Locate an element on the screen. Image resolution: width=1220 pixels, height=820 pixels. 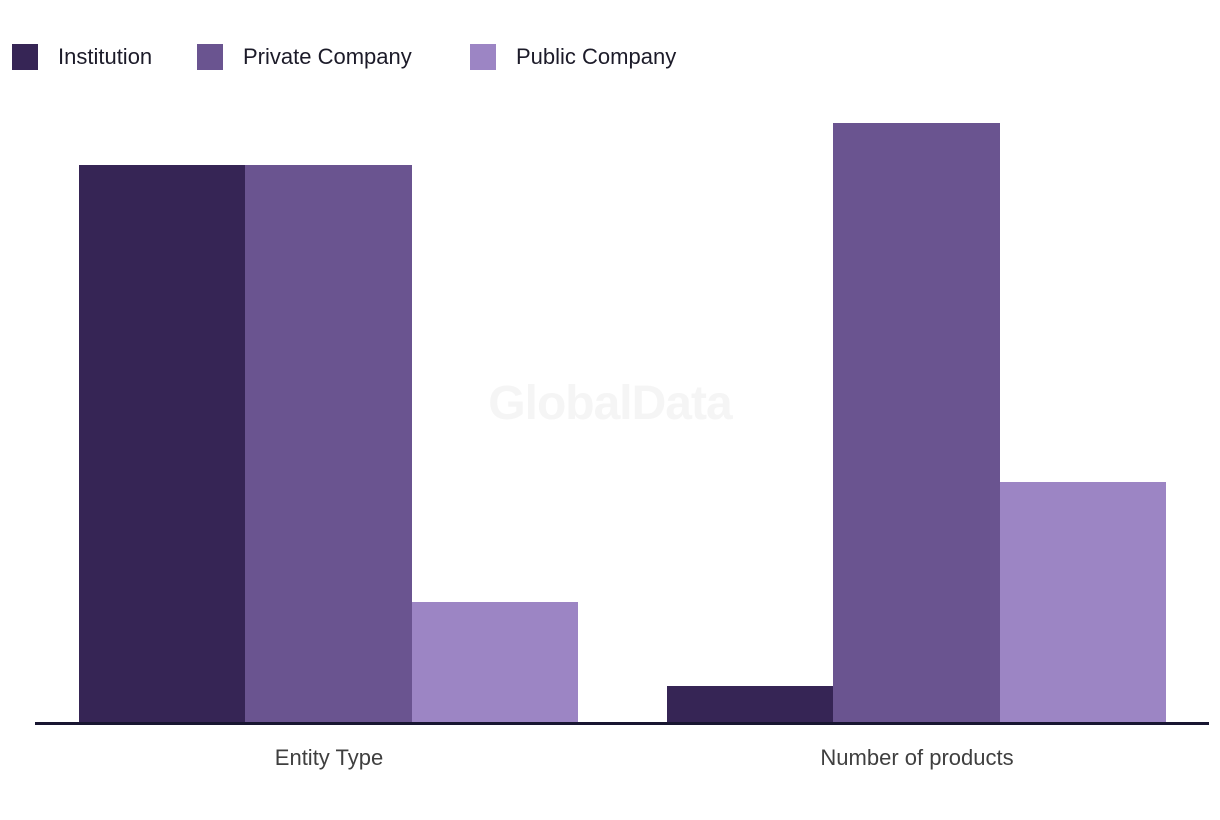
bar-number-of-products-private-company is located at coordinates (916, 422).